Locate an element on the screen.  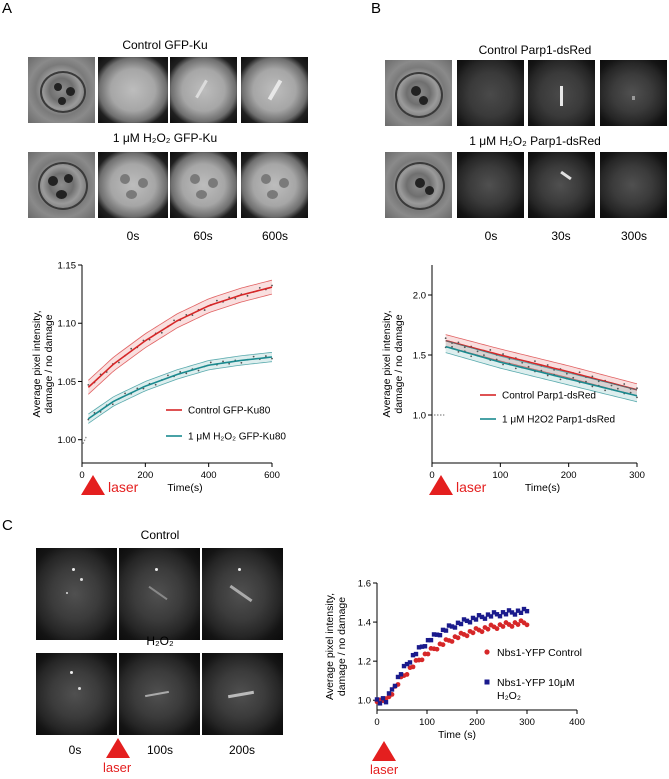
panel-a-time-2: 600s is located at coordinates (275, 236).